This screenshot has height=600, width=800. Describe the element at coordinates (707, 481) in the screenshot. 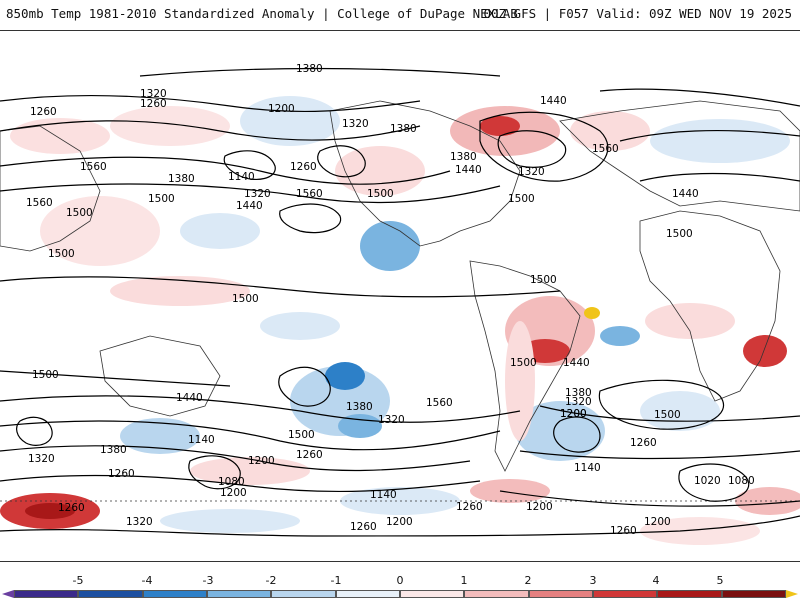

I see `contour-label: 1020` at that location.